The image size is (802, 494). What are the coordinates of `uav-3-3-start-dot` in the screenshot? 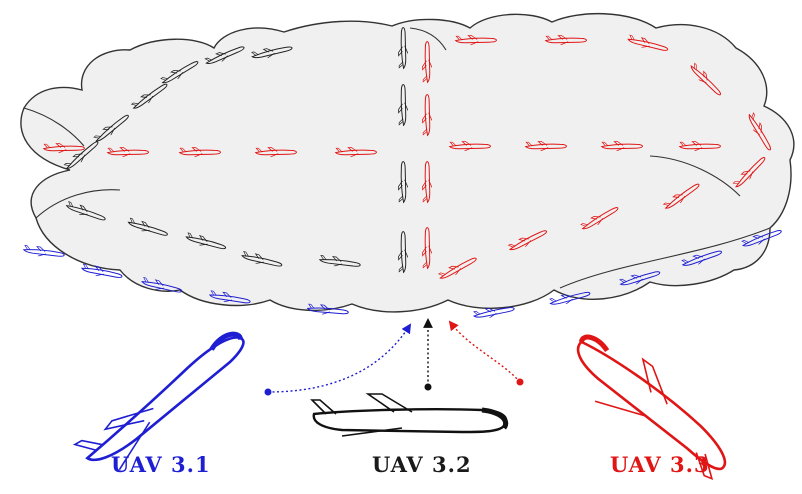 It's located at (520, 382).